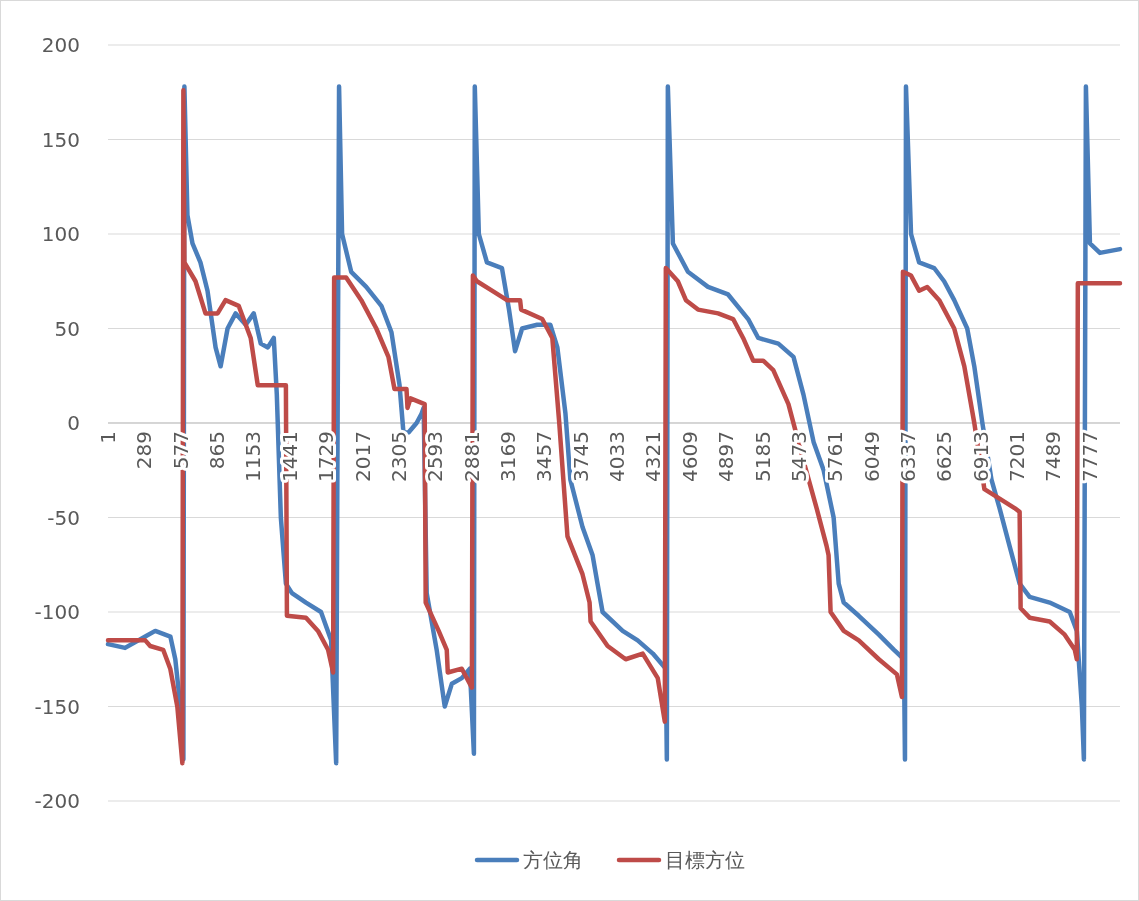  Describe the element at coordinates (798, 456) in the screenshot. I see `x-tick-label: 5473` at that location.